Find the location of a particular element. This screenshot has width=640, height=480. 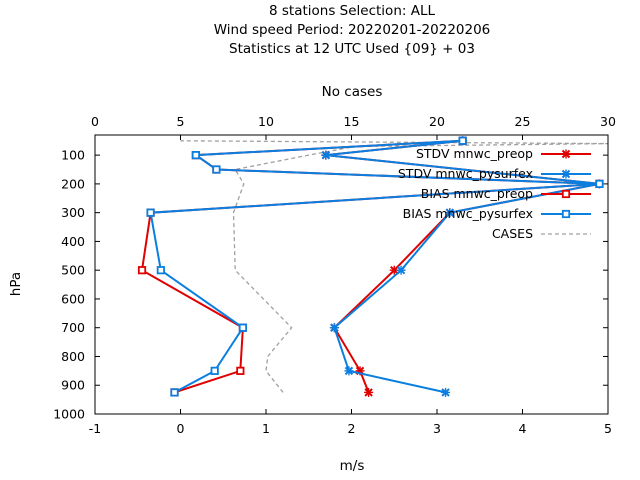

chart-title-line-2: Wind speed Period: 20220201-20220206 is located at coordinates (352, 30).